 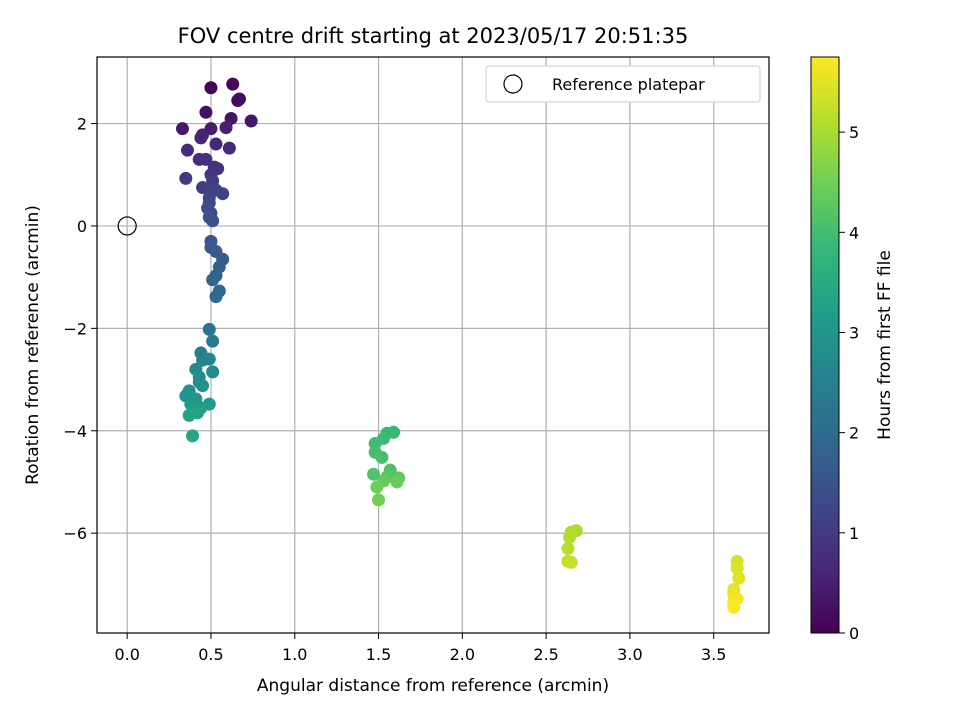 I want to click on colorbar-tick-label: 5, so click(x=854, y=132).